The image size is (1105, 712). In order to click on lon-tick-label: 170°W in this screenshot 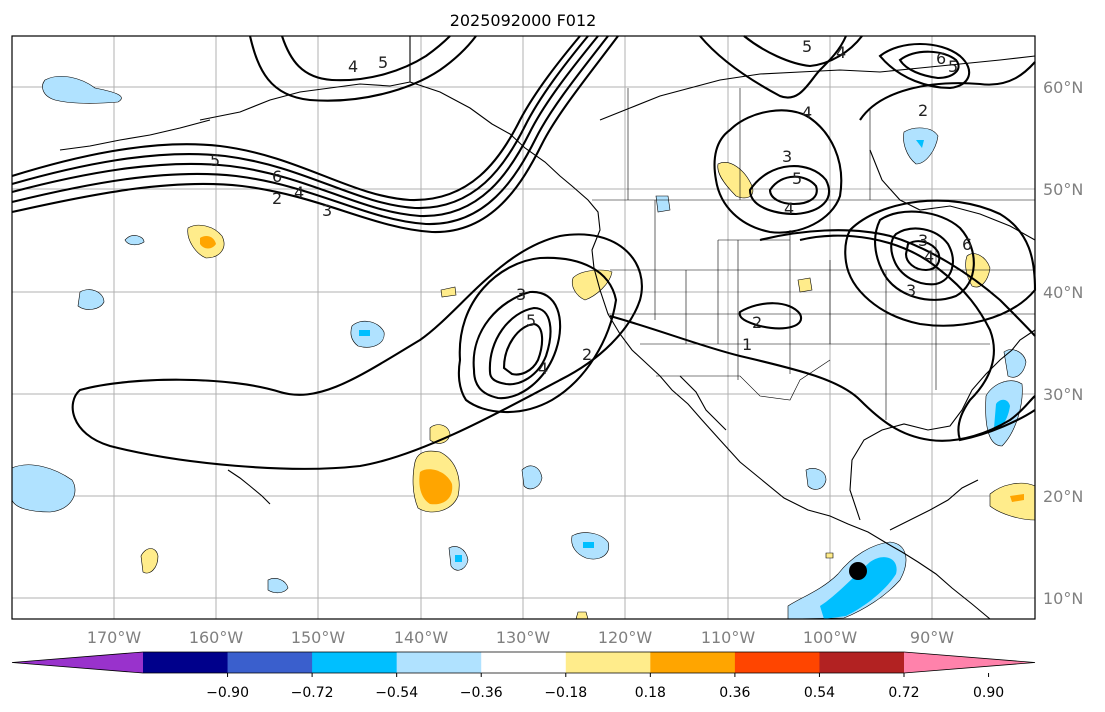, I will do `click(114, 637)`.